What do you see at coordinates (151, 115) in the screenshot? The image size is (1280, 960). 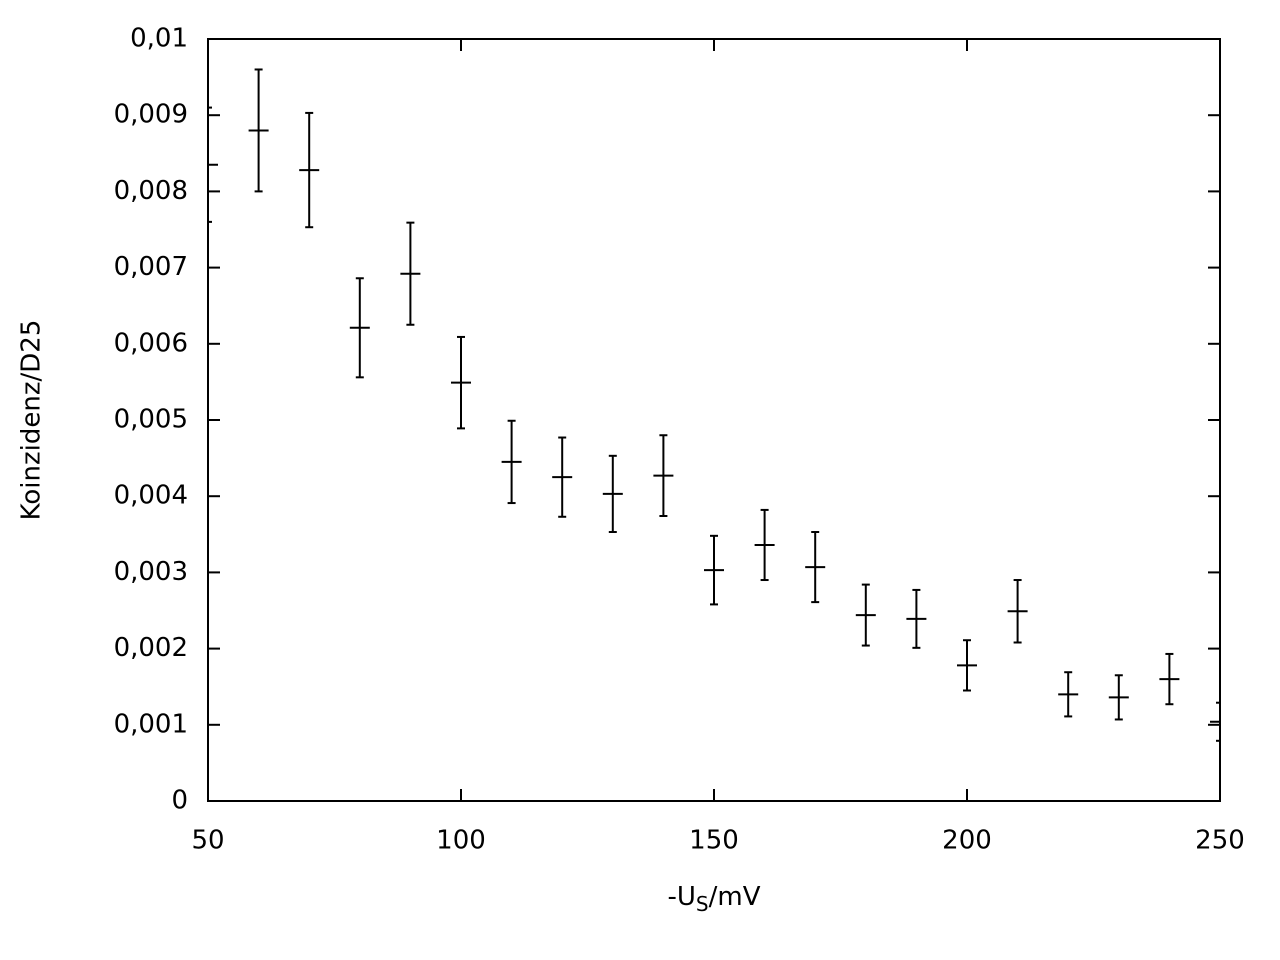 I see `y-tick-label: 0,009` at bounding box center [151, 115].